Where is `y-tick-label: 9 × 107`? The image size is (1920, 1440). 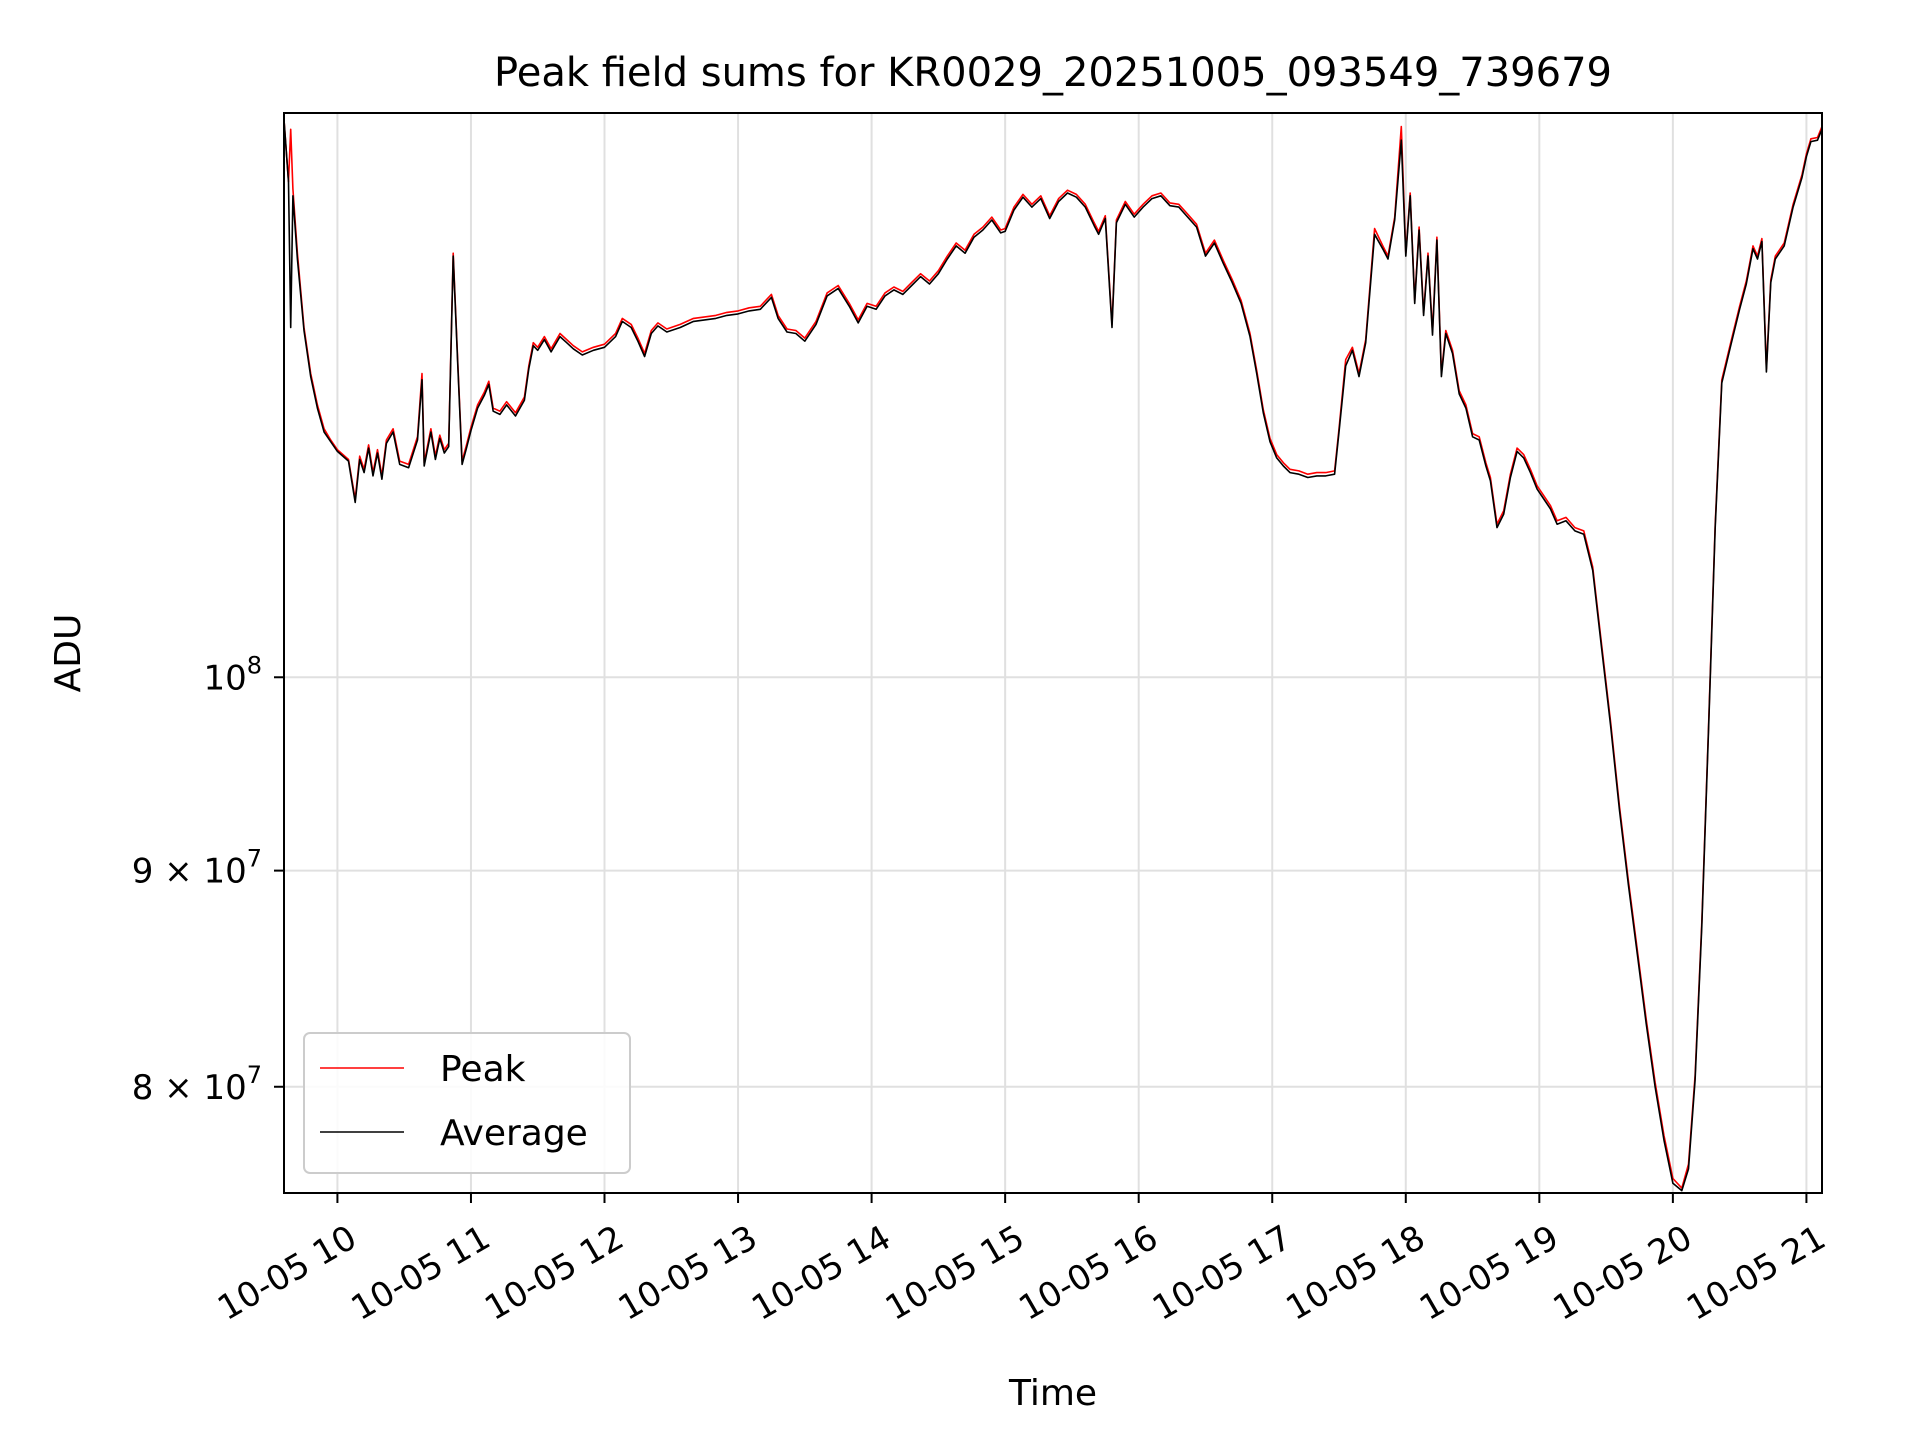
y-tick-label: 9 × 107 is located at coordinates (197, 868).